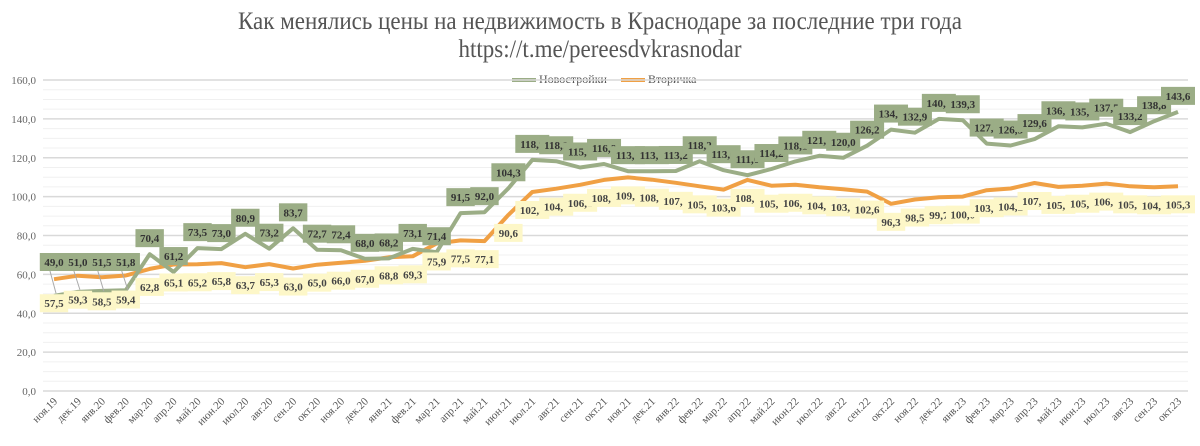  What do you see at coordinates (1146, 410) in the screenshot?
I see `x-tick-label: сен.23` at bounding box center [1146, 410].